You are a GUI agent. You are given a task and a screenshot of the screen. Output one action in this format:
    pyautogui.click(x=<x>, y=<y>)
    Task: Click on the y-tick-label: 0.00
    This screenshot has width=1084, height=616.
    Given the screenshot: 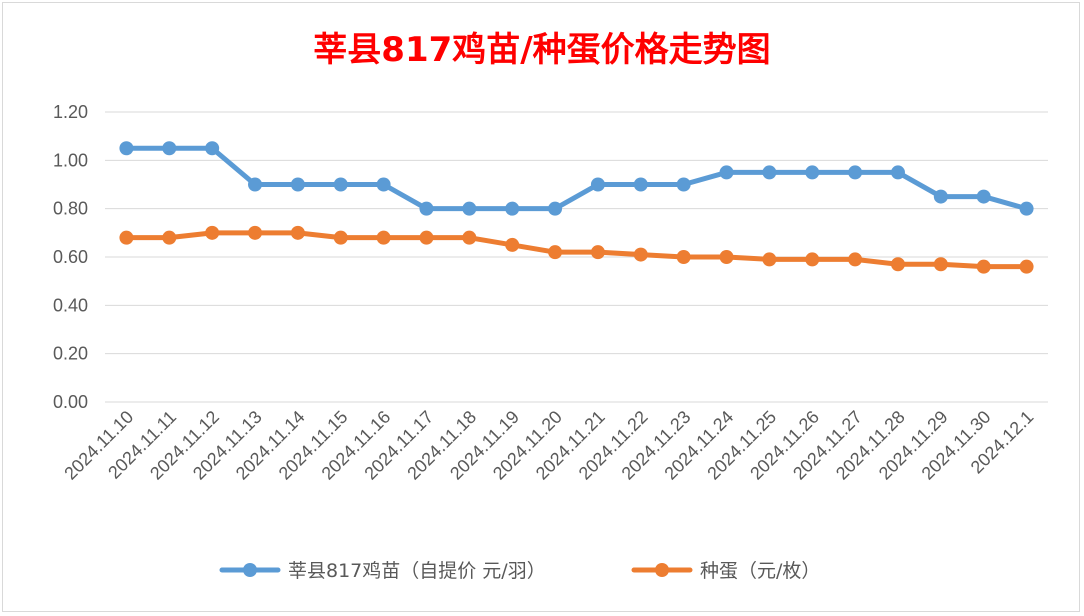 What is the action you would take?
    pyautogui.click(x=70, y=402)
    